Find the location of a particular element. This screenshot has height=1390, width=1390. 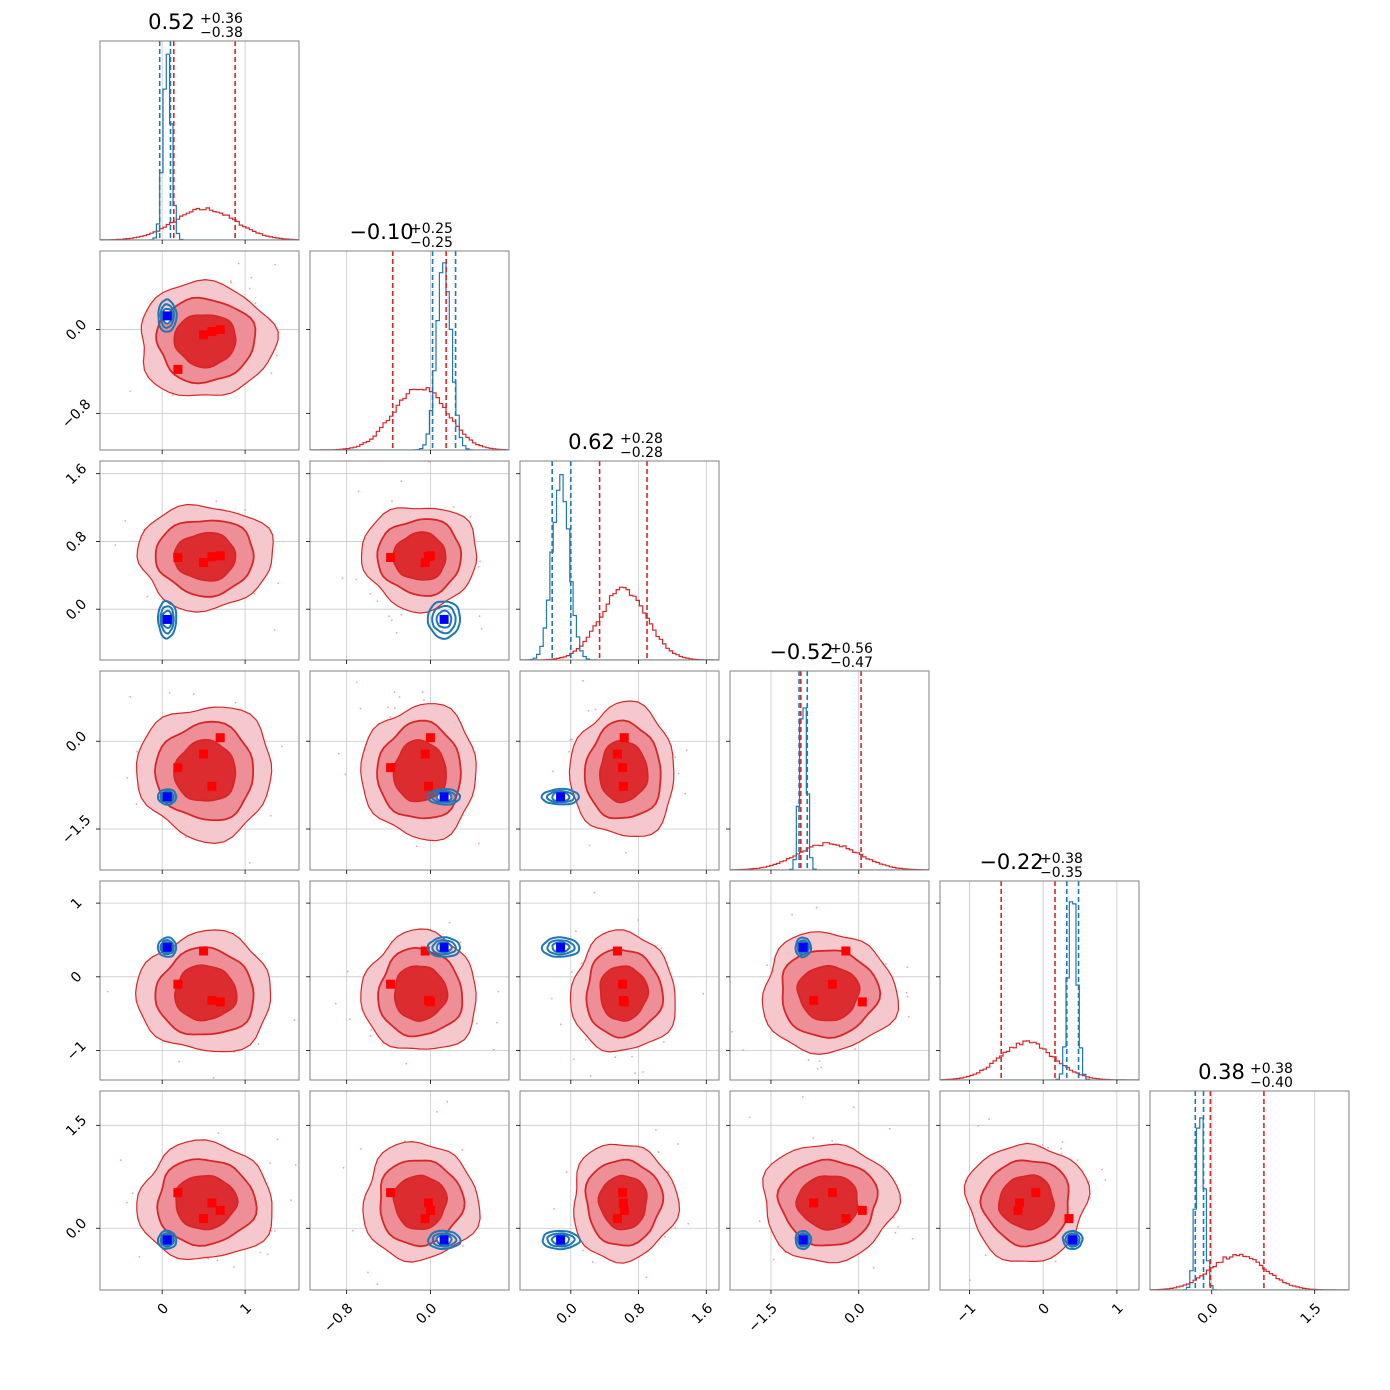

x-tick-label: 0.8 is located at coordinates (634, 1313).